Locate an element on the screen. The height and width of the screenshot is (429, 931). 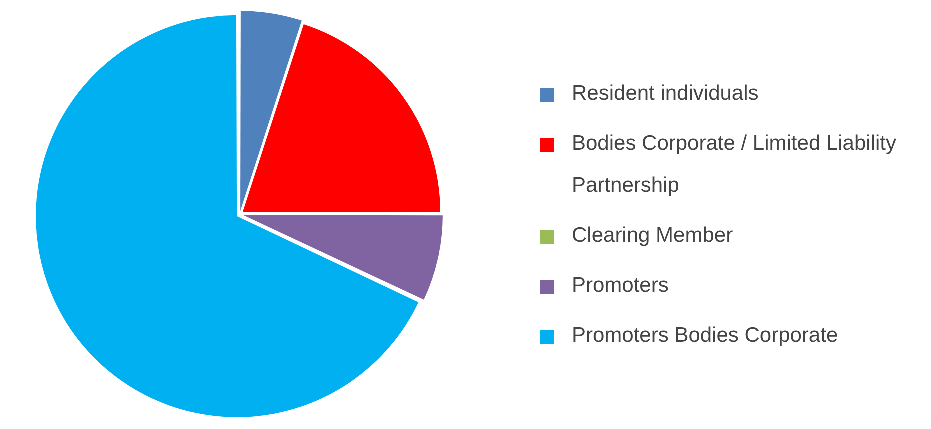
legend-label: Resident individuals is located at coordinates (665, 93).